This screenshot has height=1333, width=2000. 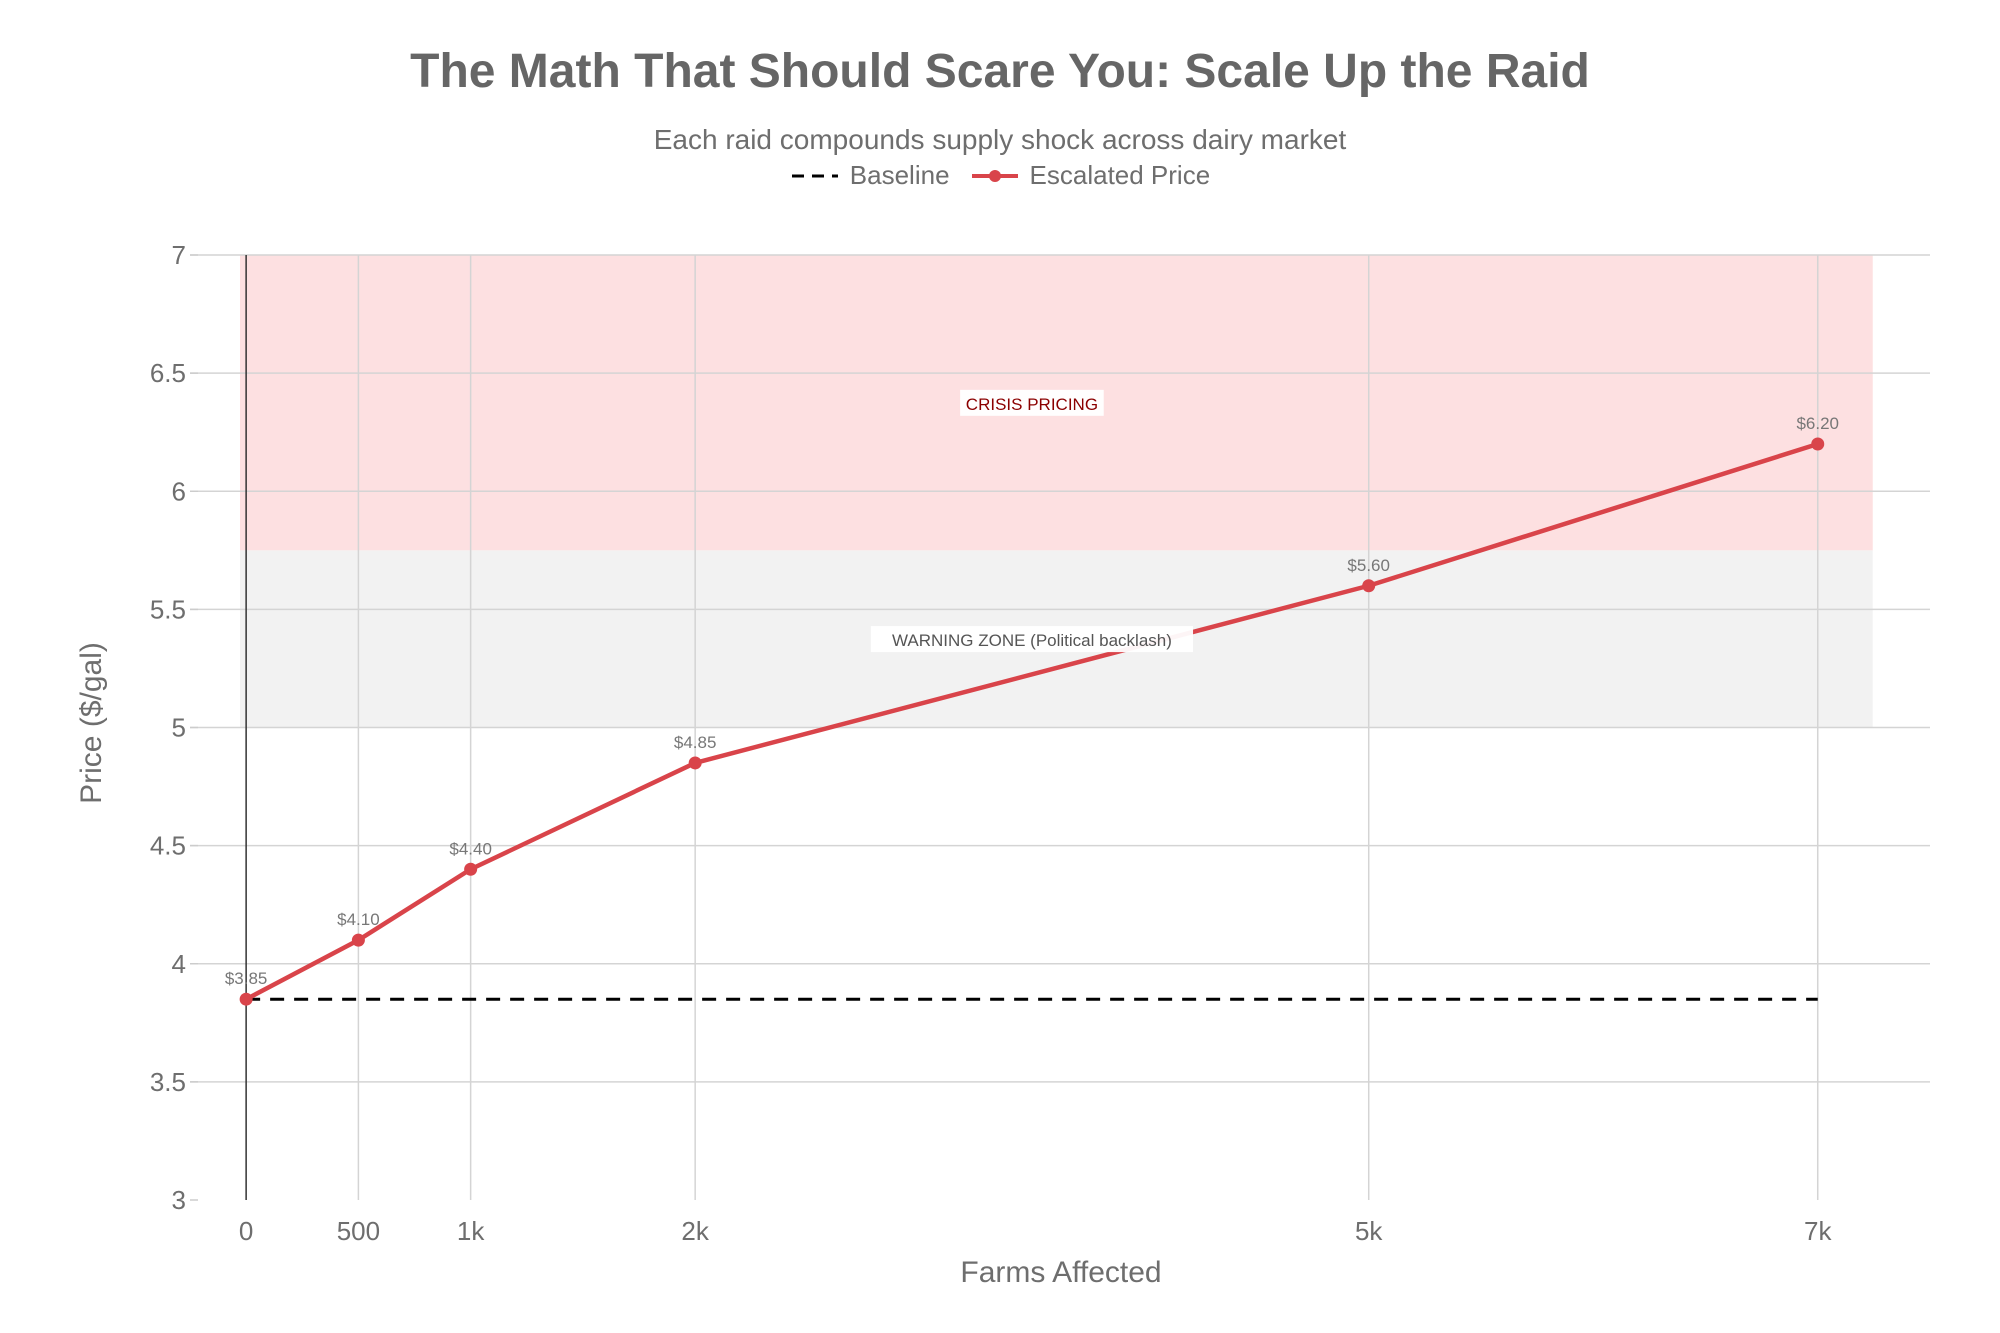 What do you see at coordinates (168, 846) in the screenshot?
I see `y-tick-label: 4.5` at bounding box center [168, 846].